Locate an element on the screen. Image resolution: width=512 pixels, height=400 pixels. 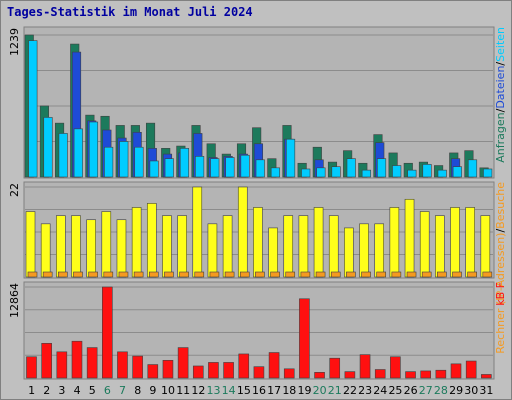
day-label-2: 2 is located at coordinates (46, 390).